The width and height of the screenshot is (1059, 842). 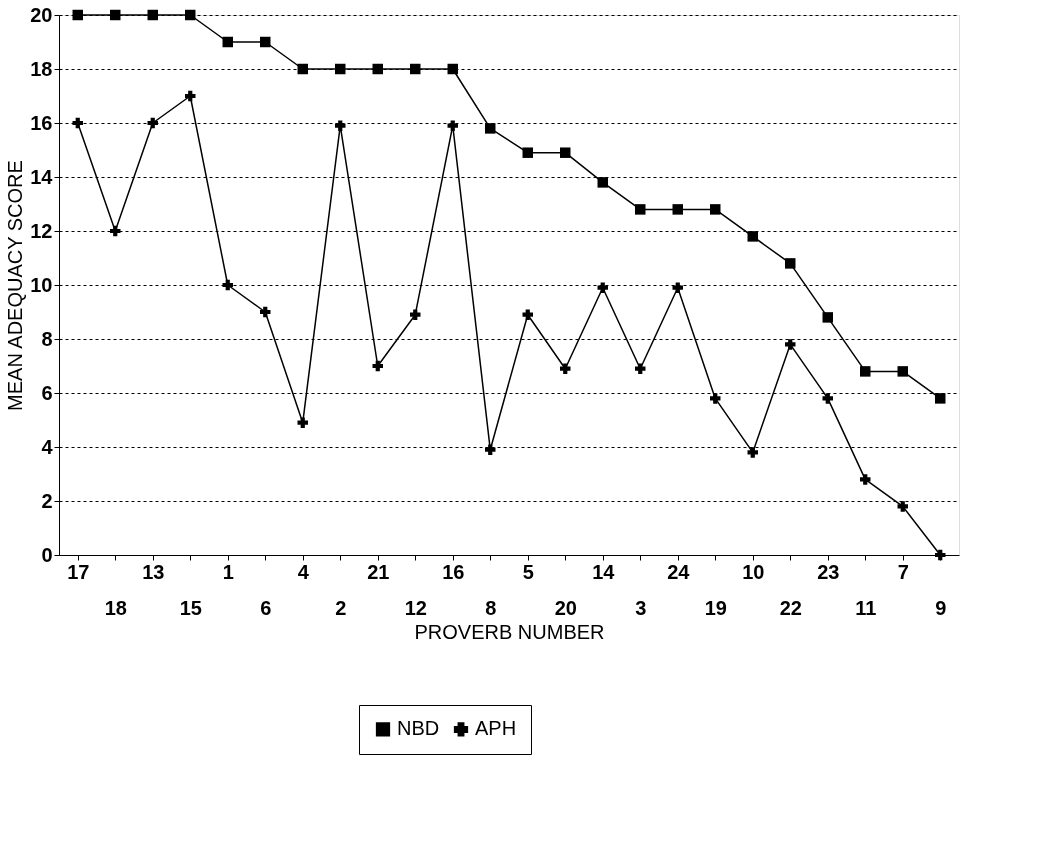 I want to click on y-tick-label: 18, so click(x=41, y=68).